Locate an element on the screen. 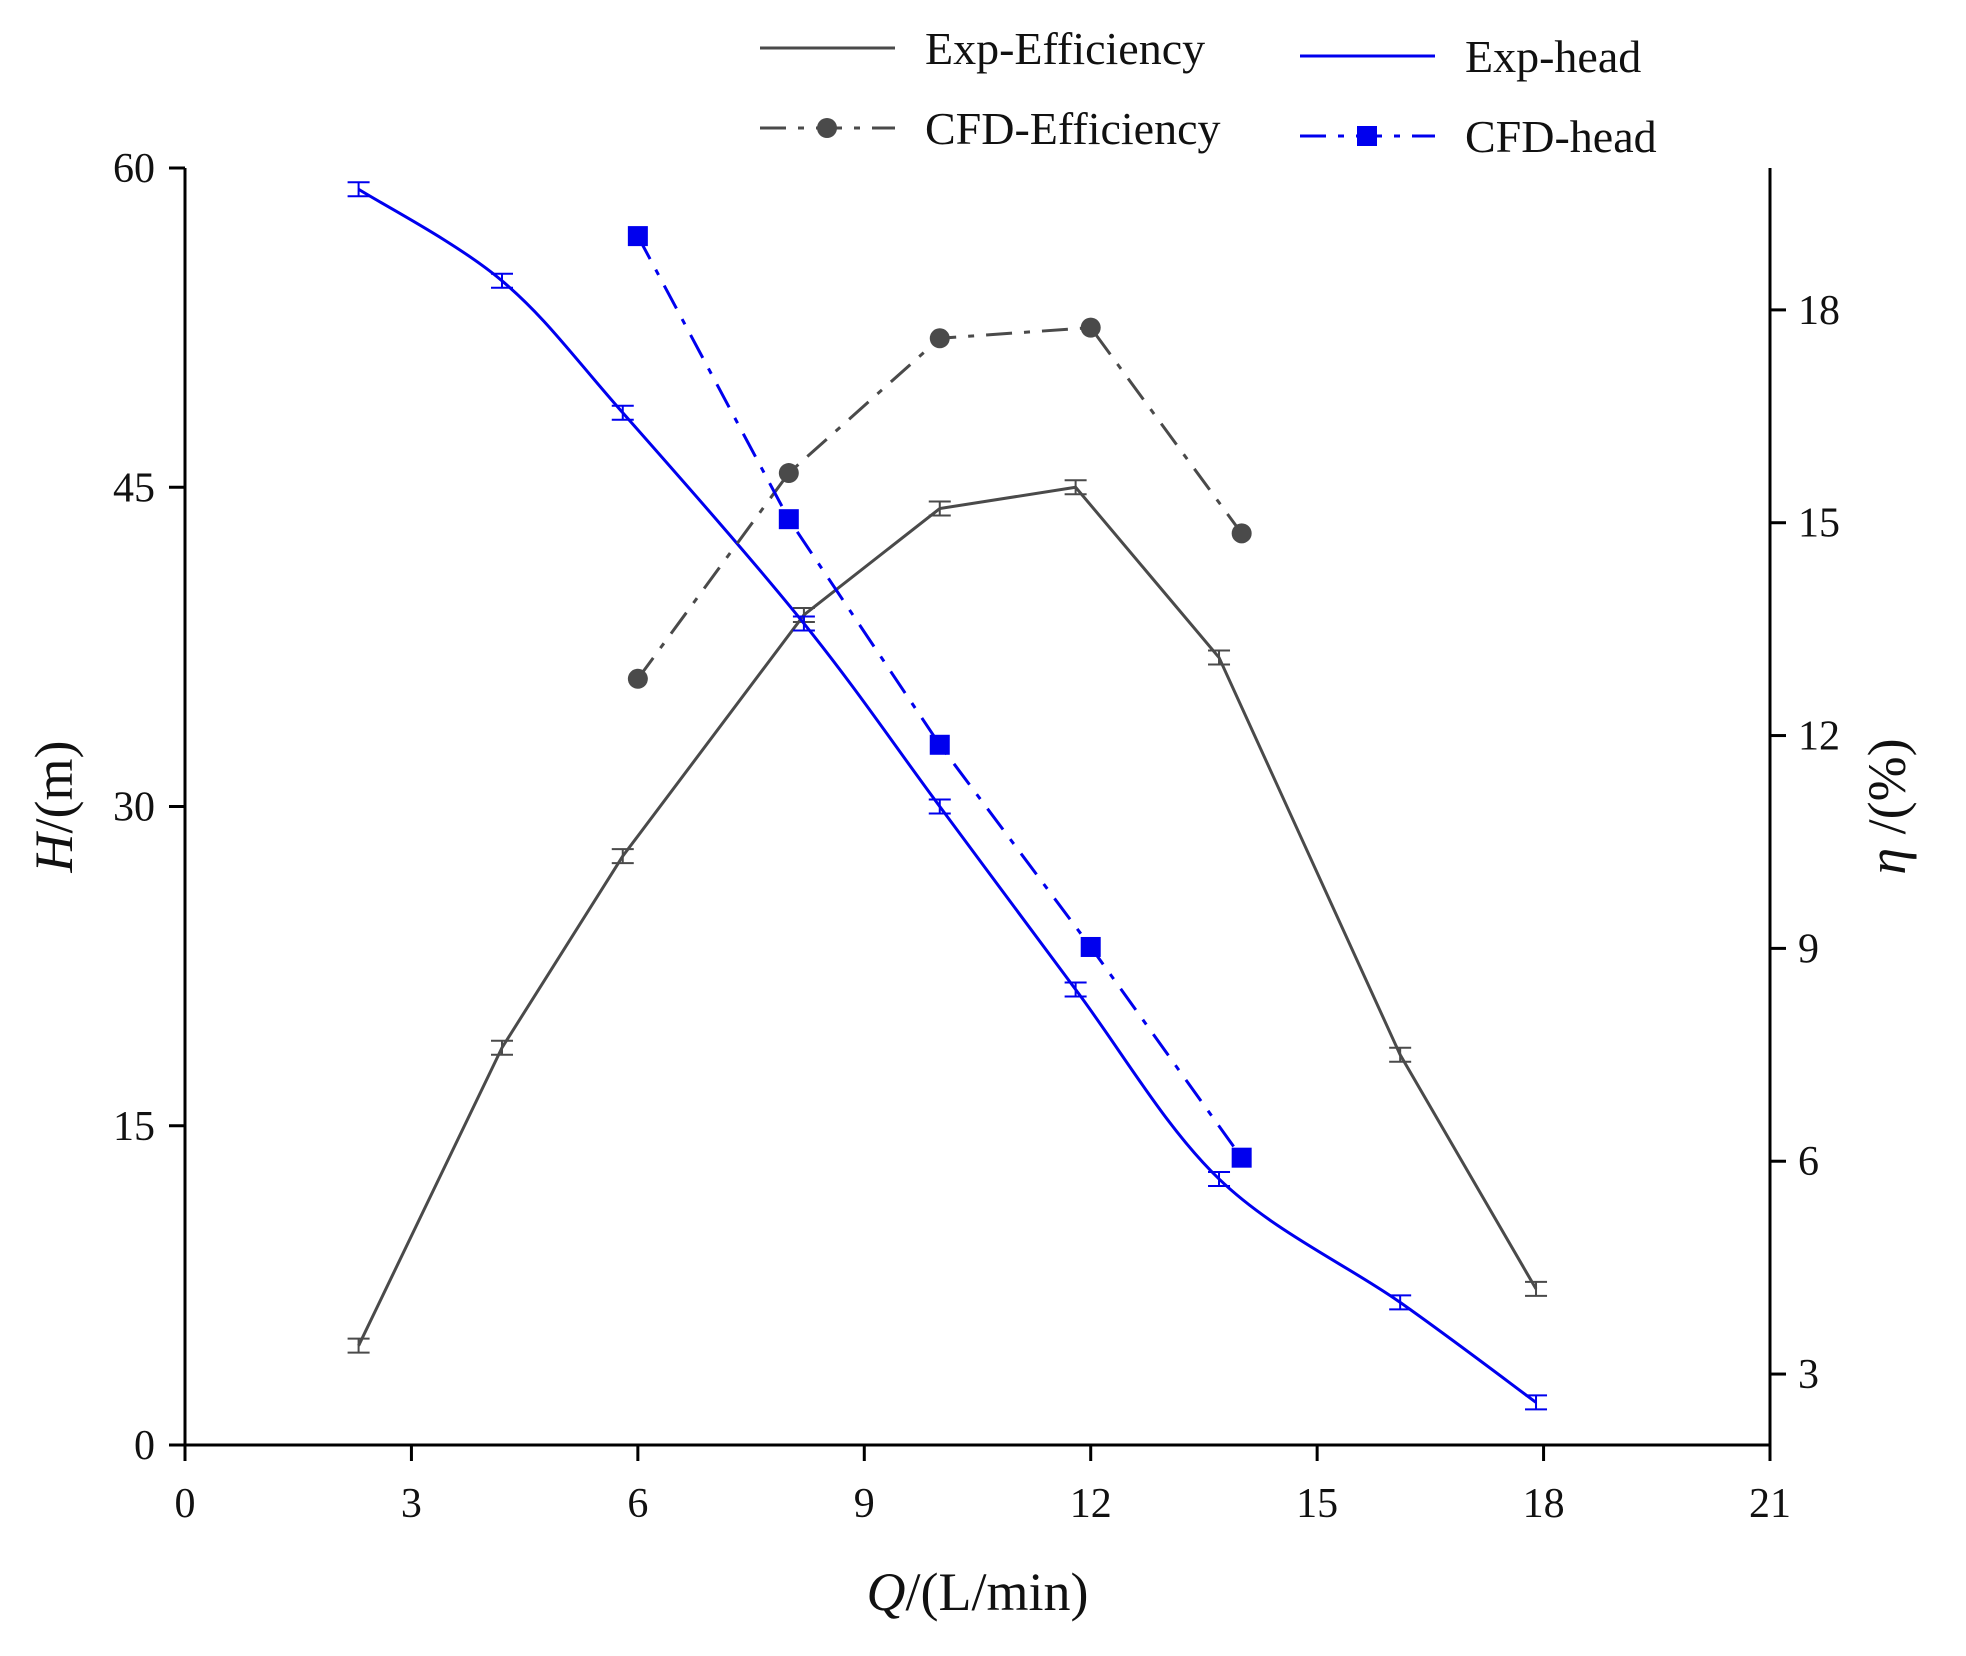 The height and width of the screenshot is (1656, 1966). x-tick-label: 18 is located at coordinates (1544, 1504).